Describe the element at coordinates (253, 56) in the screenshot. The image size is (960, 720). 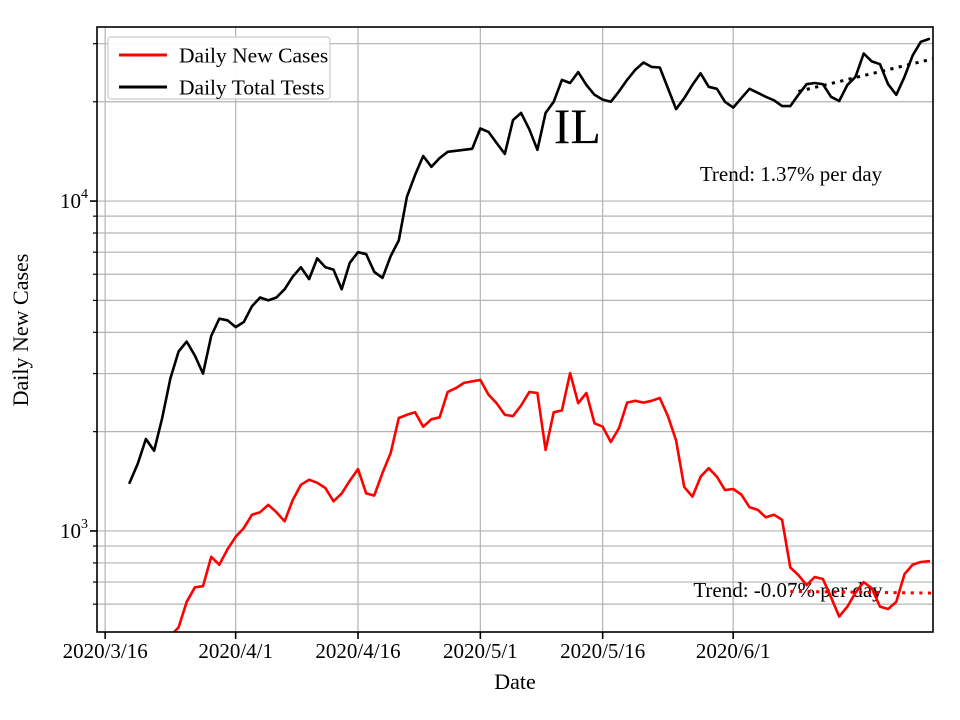
I see `legend-label-cases: Daily New Cases` at that location.